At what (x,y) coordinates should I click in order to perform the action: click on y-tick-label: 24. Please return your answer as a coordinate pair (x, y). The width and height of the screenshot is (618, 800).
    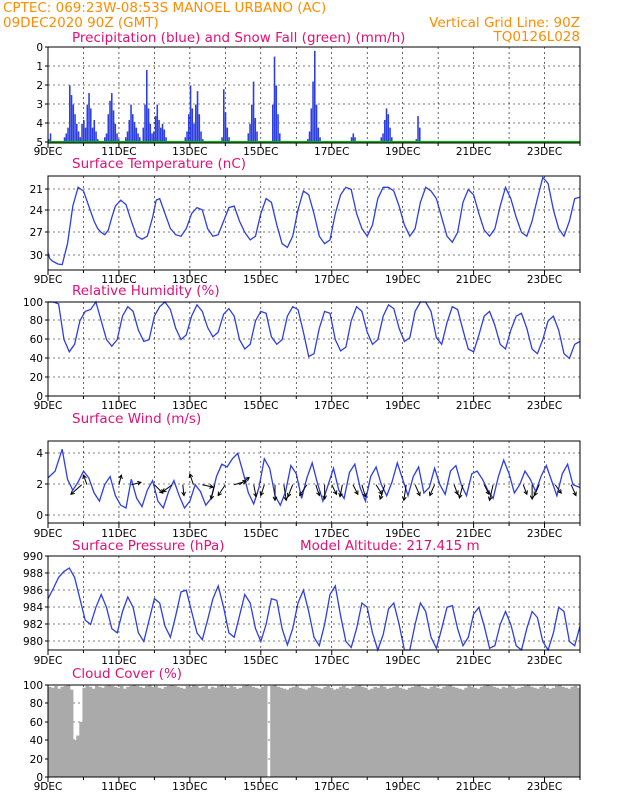
    Looking at the image, I should click on (37, 211).